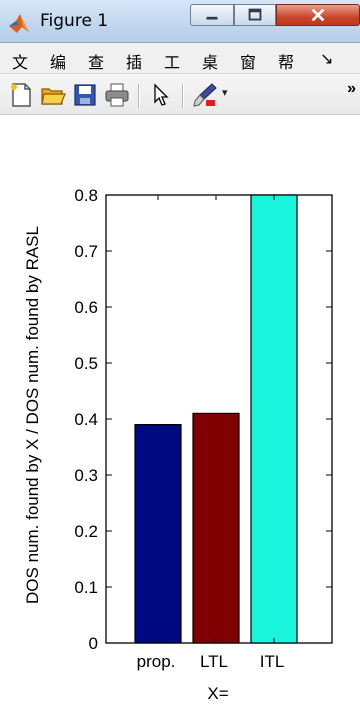  I want to click on close-icon, so click(318, 15).